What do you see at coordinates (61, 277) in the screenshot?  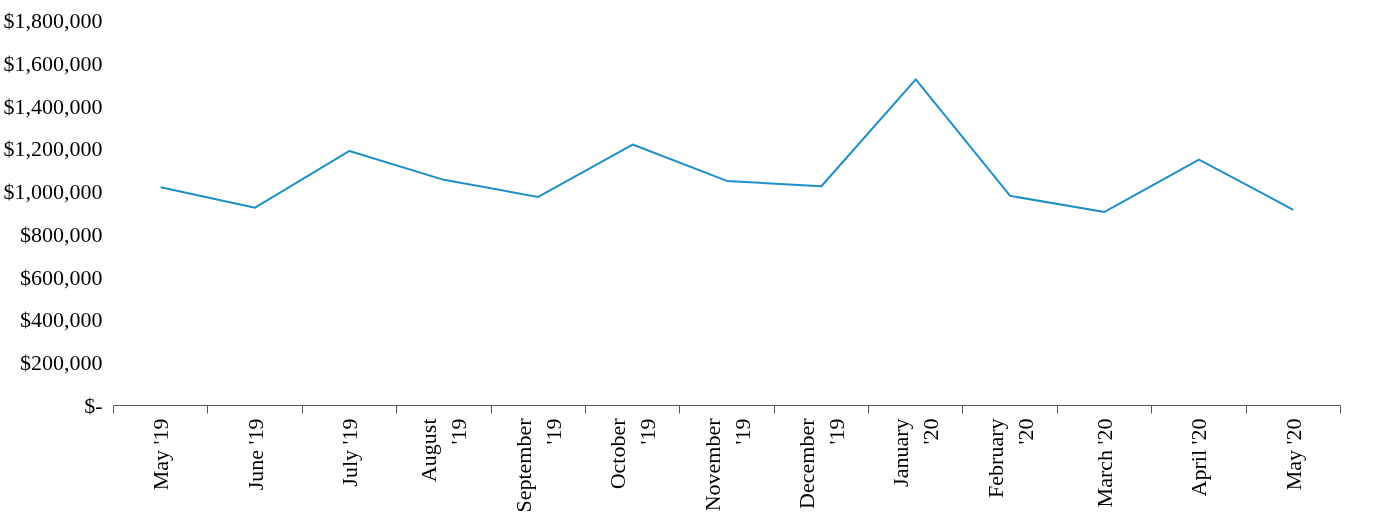 I see `y-tick-label: $600,000` at bounding box center [61, 277].